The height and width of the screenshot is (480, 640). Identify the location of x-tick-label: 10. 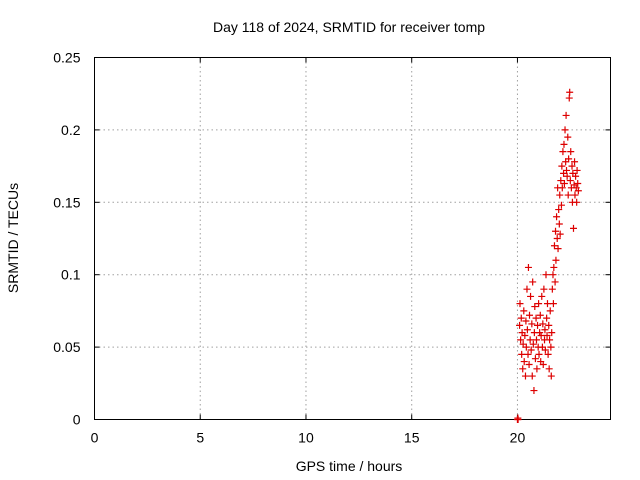
(306, 438).